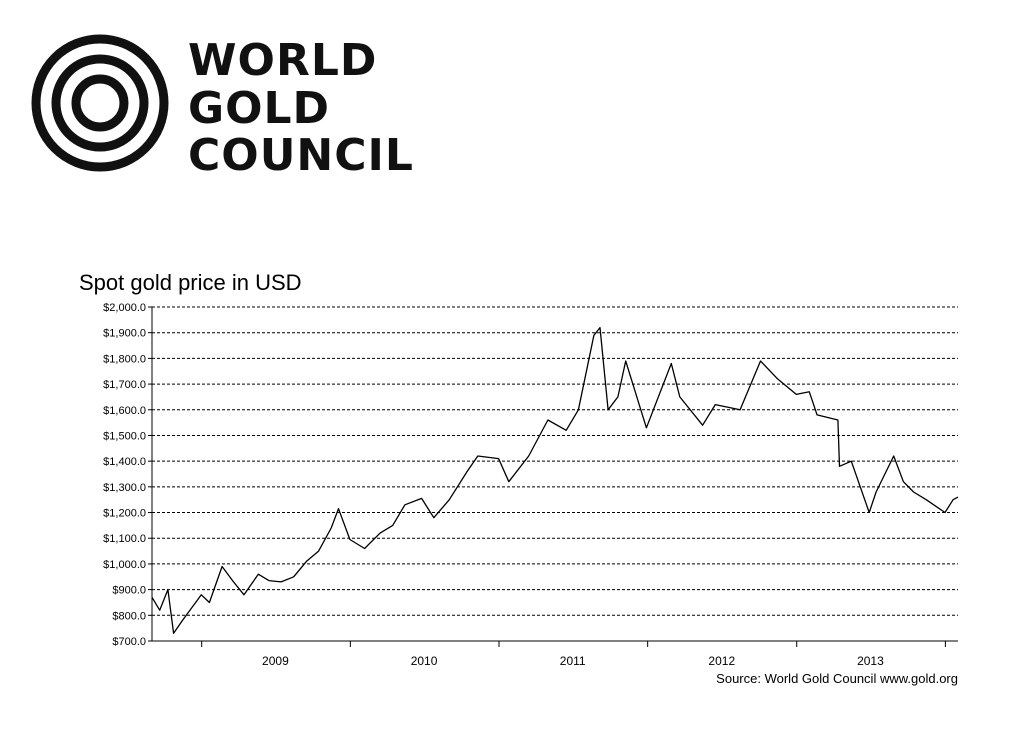 The height and width of the screenshot is (731, 1024). Describe the element at coordinates (721, 661) in the screenshot. I see `x-tick-label: 2012` at that location.